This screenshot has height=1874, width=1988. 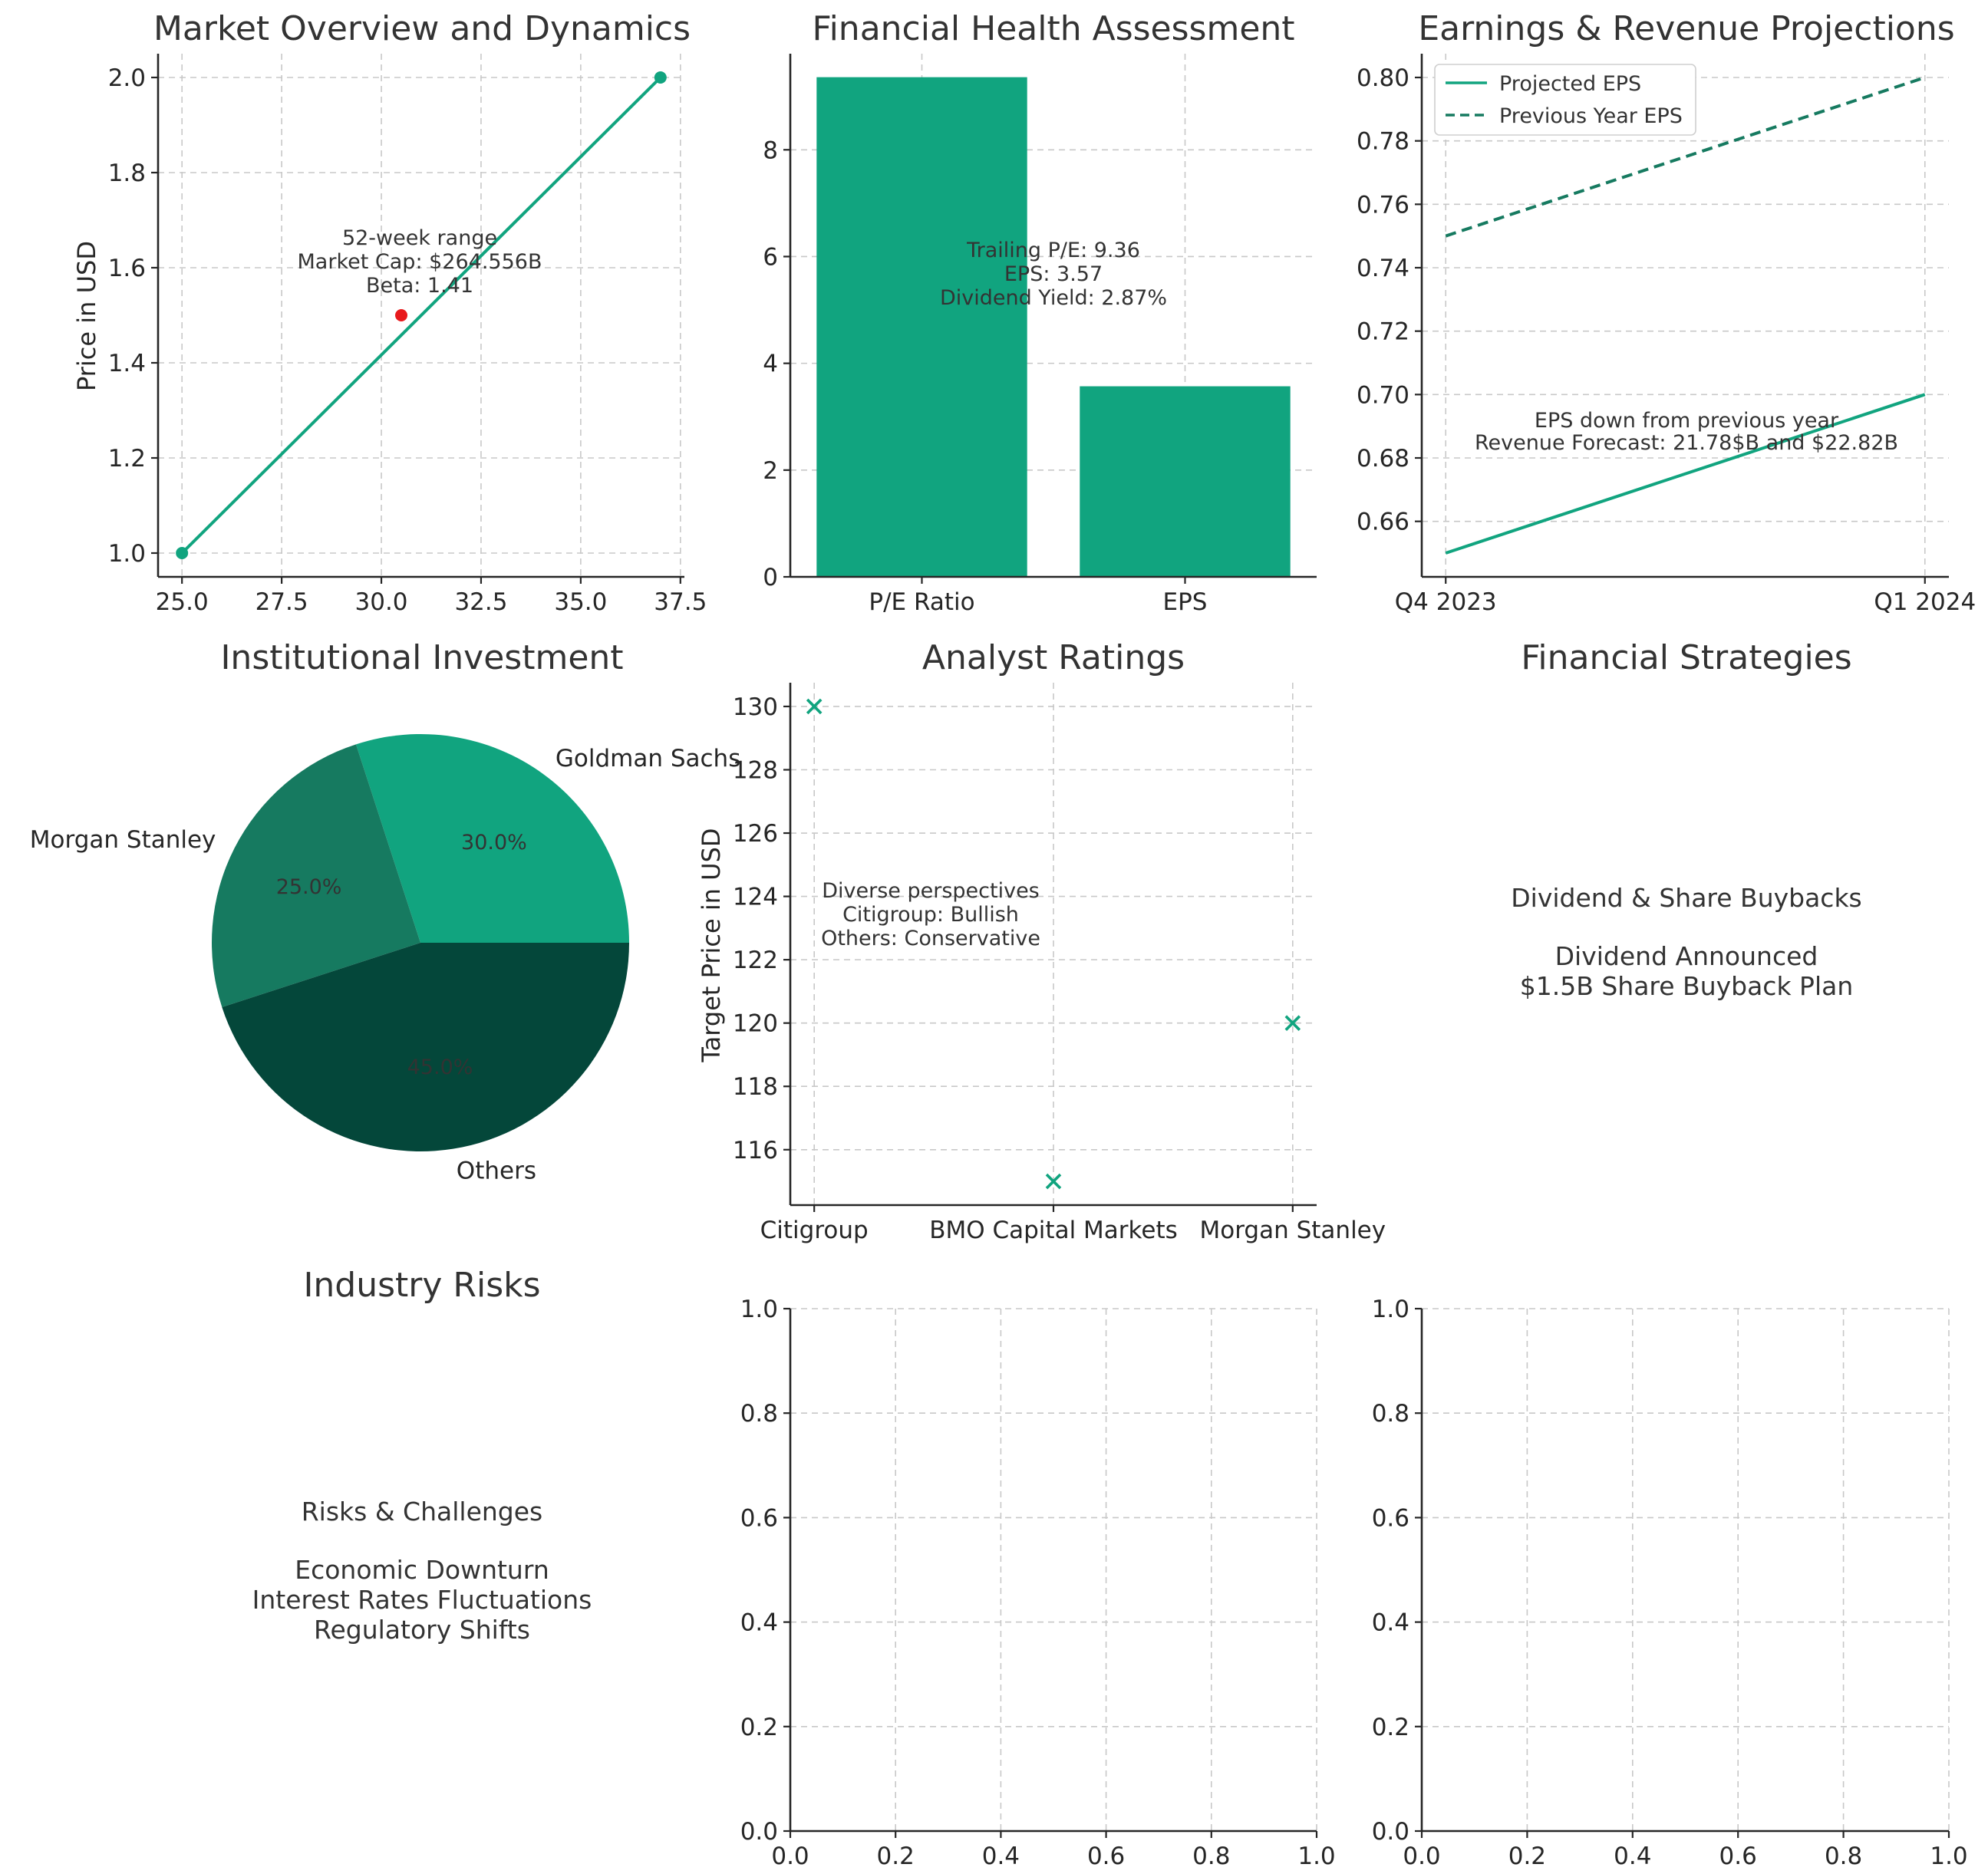 I want to click on empty1-xtick-label: 1.0, so click(x=1316, y=1856).